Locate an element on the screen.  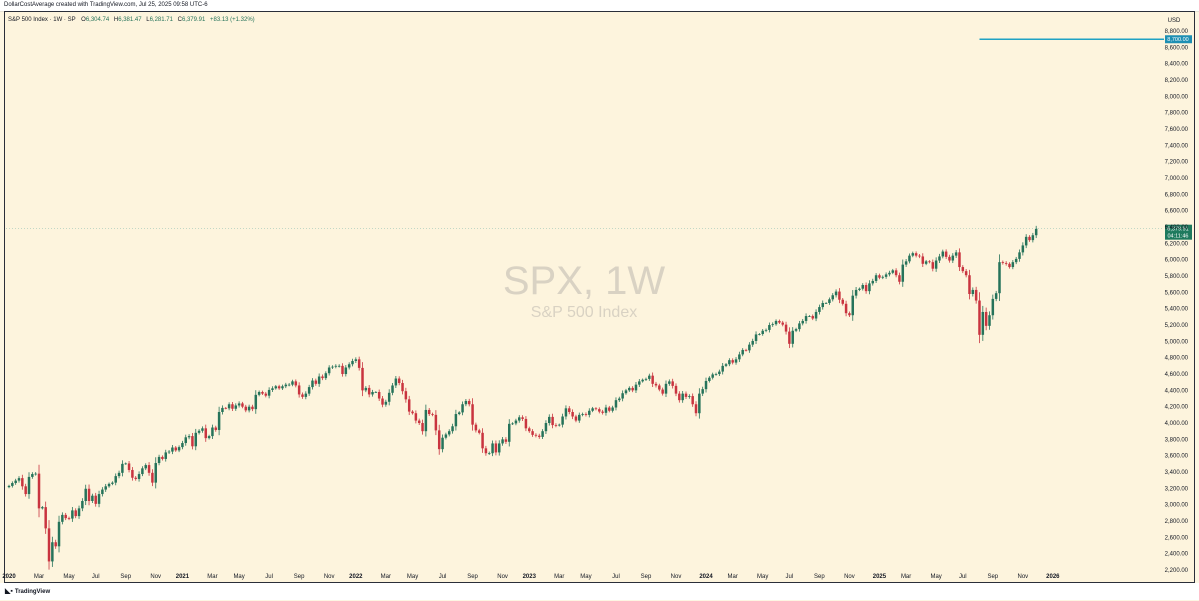
legend-symbol: S&P 500 Index · 1W · SP is located at coordinates (42, 20).